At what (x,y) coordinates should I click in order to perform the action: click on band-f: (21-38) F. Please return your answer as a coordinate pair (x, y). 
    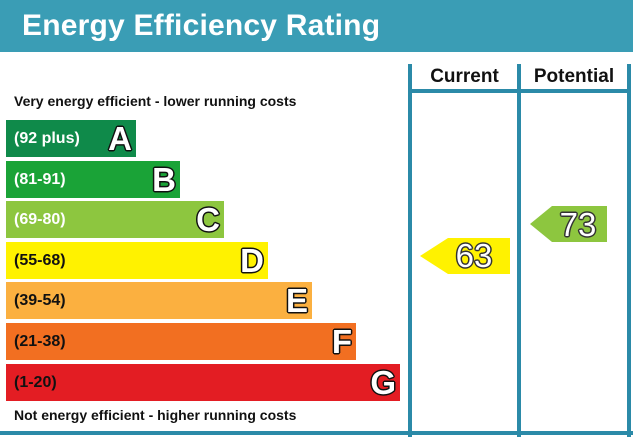
    Looking at the image, I should click on (181, 341).